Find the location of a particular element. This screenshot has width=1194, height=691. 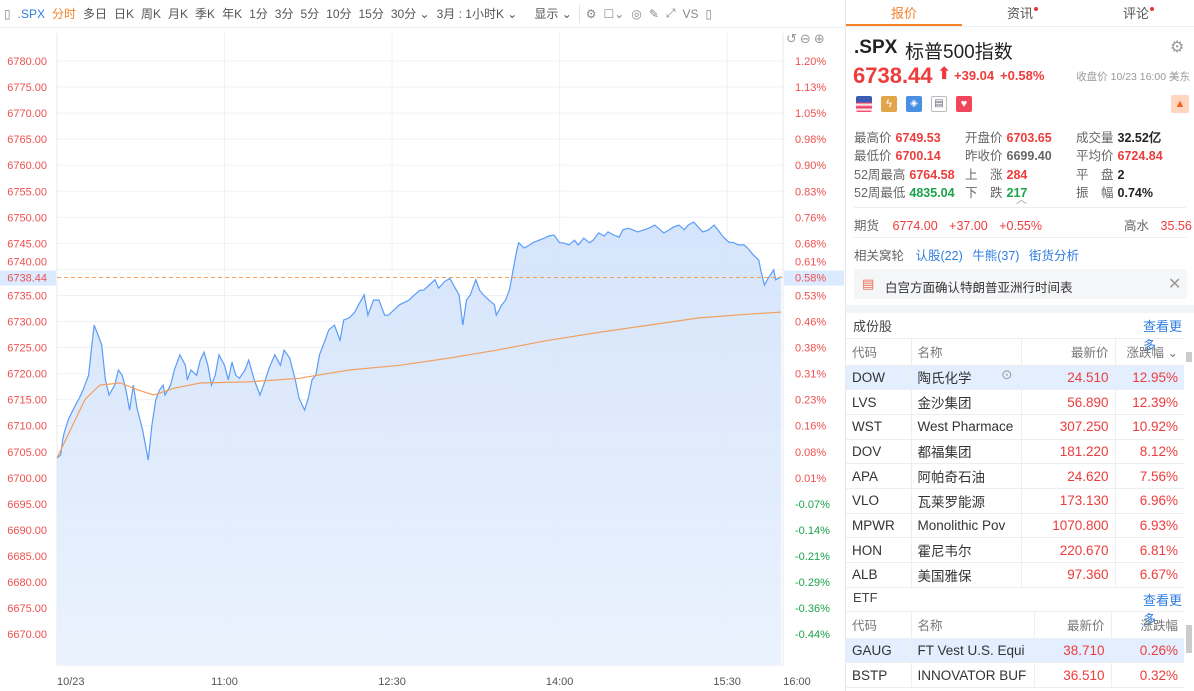

table-header: 代码 名称 最新价 涨跌幅 is located at coordinates (1015, 625).